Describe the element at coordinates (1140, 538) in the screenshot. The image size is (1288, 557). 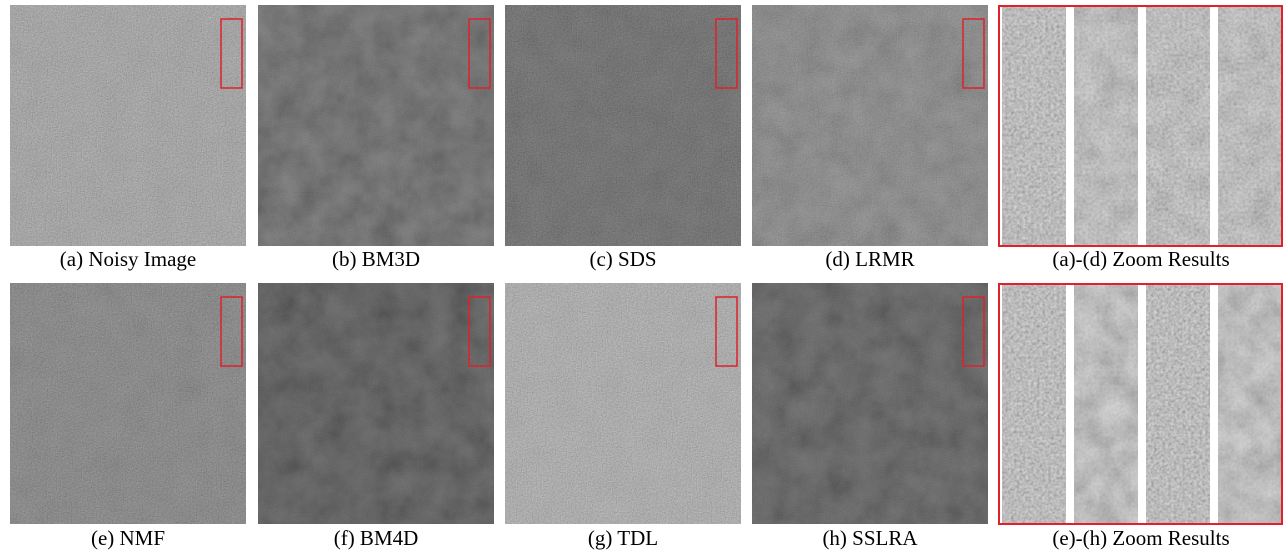
I see `caption: (e)-(h) Zoom Results` at that location.